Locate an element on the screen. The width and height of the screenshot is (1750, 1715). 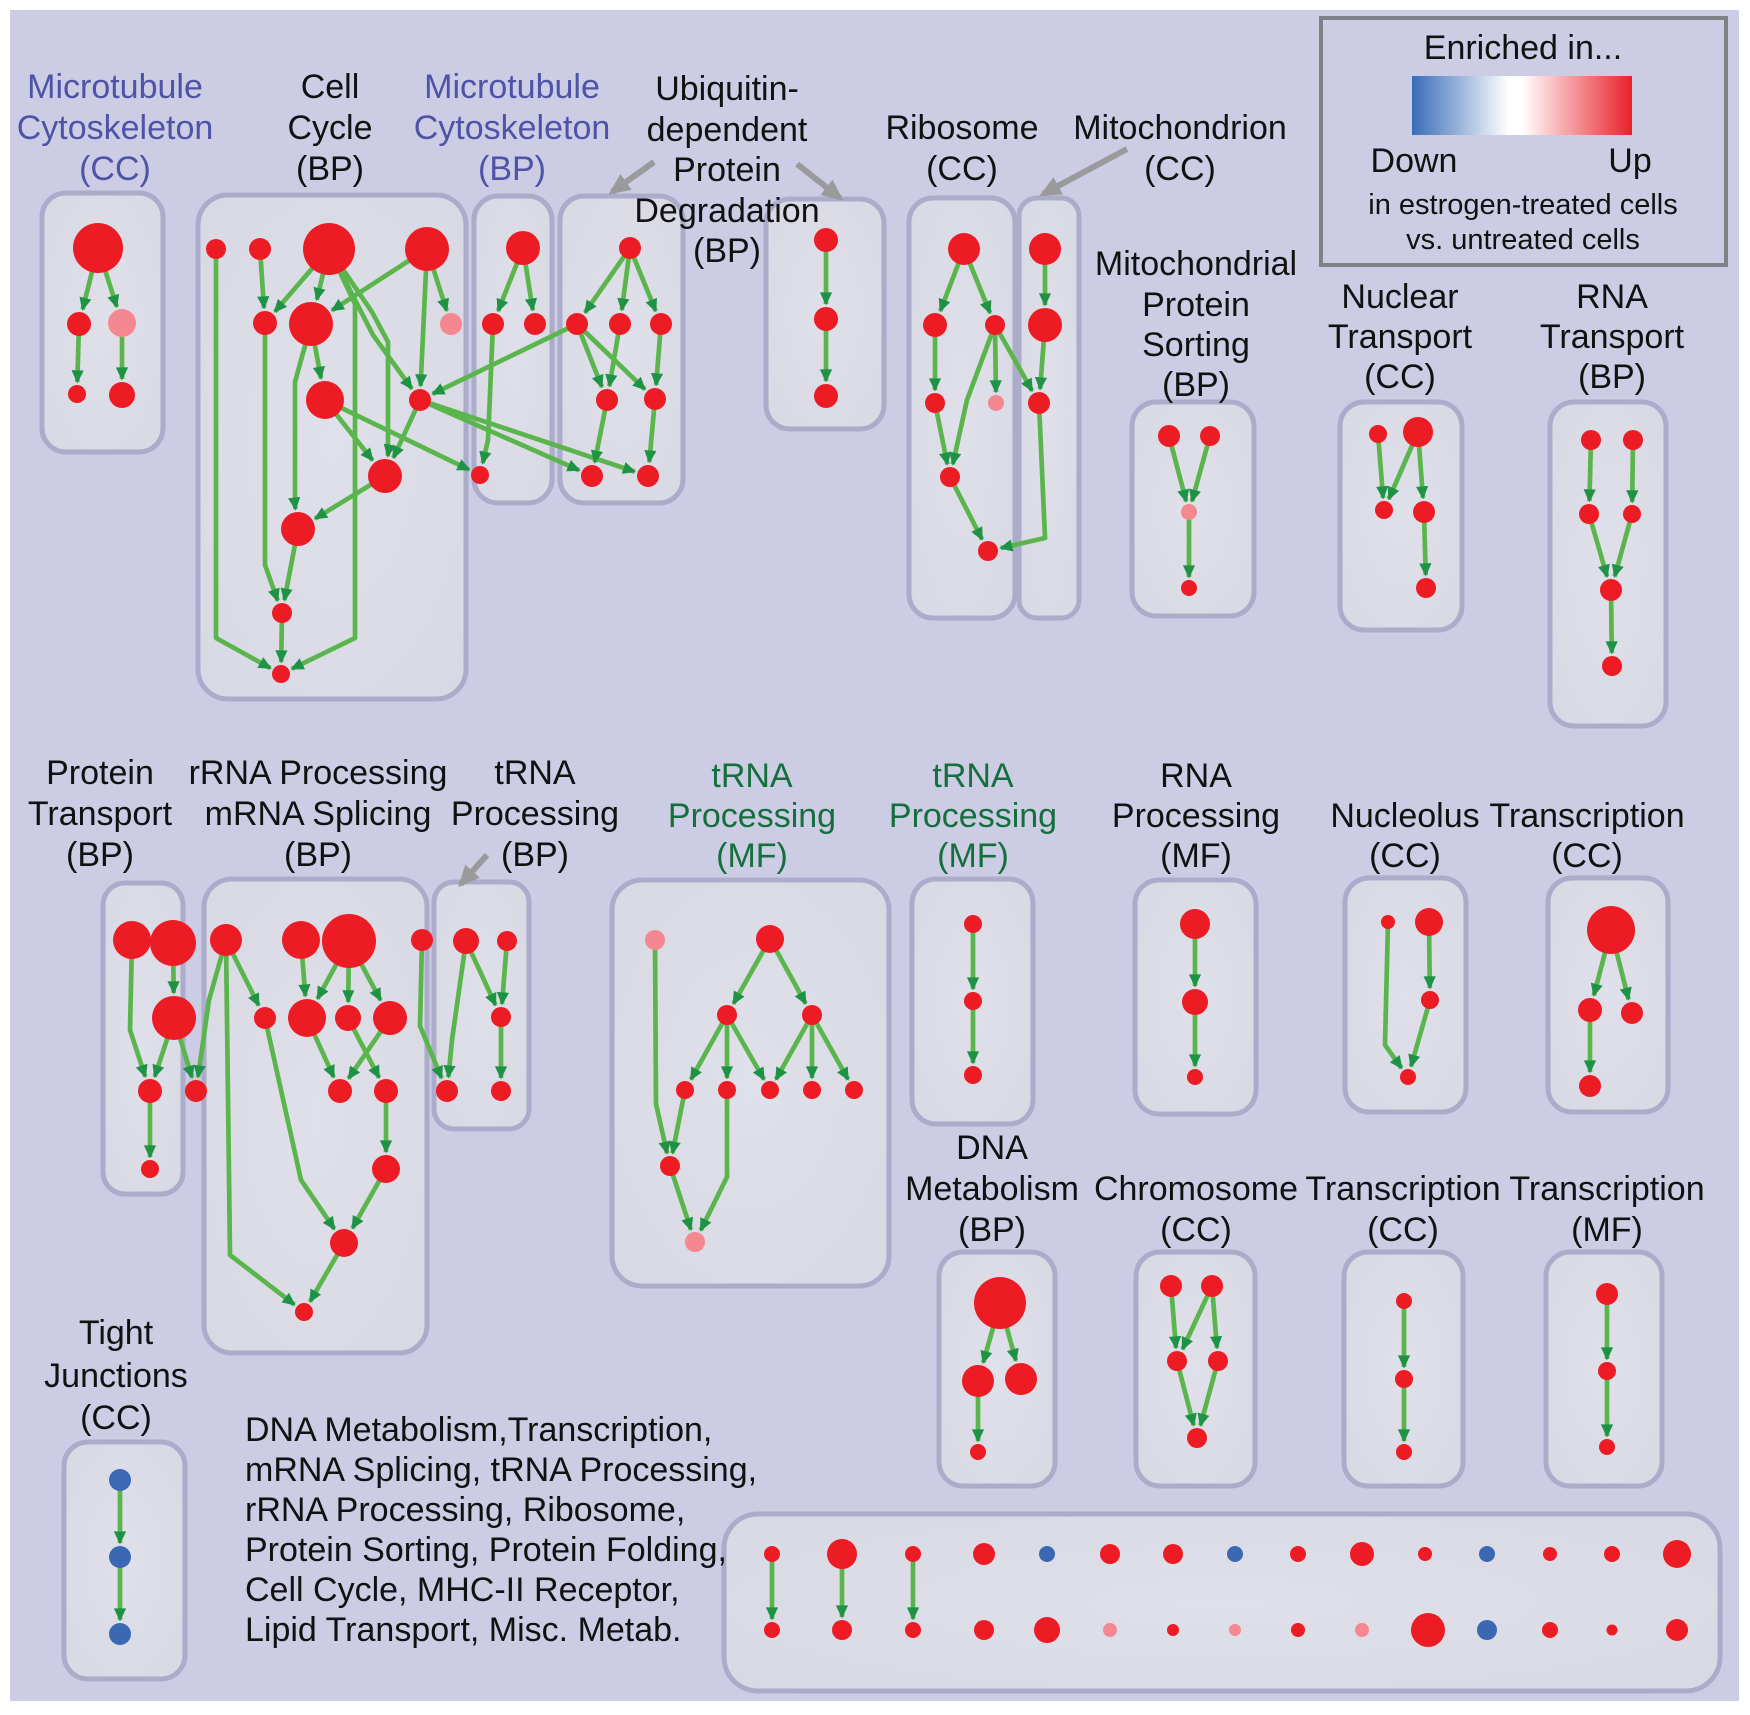
svg-text:Protein Sorting, Protein Foldi: Protein Sorting, Protein Folding, is located at coordinates (486, 1550).